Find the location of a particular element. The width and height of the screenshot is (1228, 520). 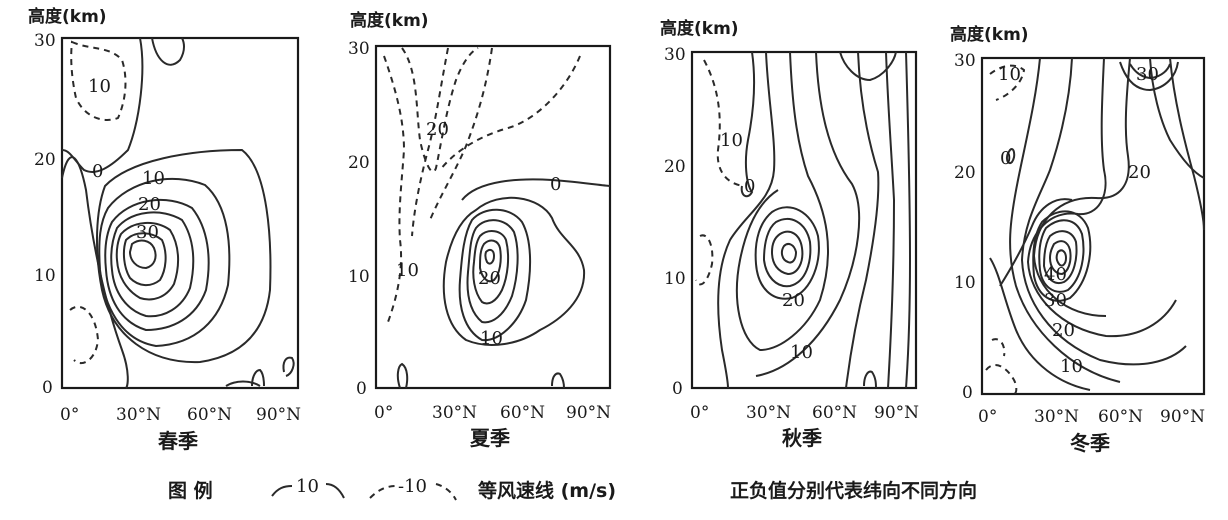

season-label: 夏季 is located at coordinates (490, 438).